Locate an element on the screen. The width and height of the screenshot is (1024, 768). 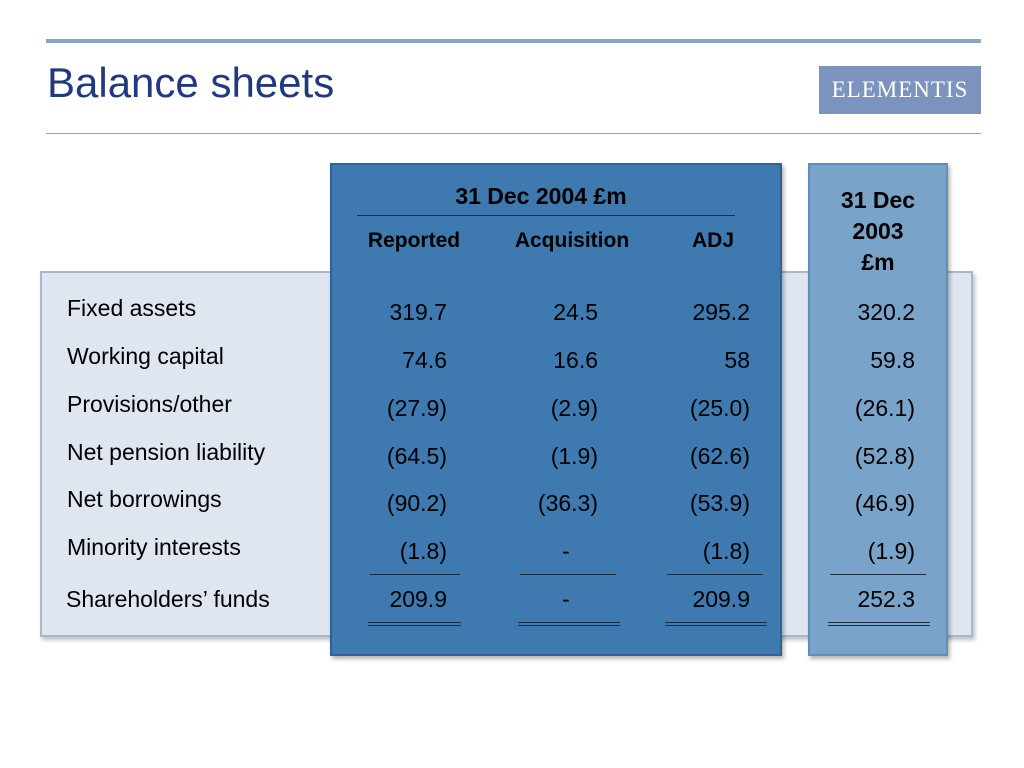
row-label-minority-interests: Minority interests is located at coordinates (154, 547).